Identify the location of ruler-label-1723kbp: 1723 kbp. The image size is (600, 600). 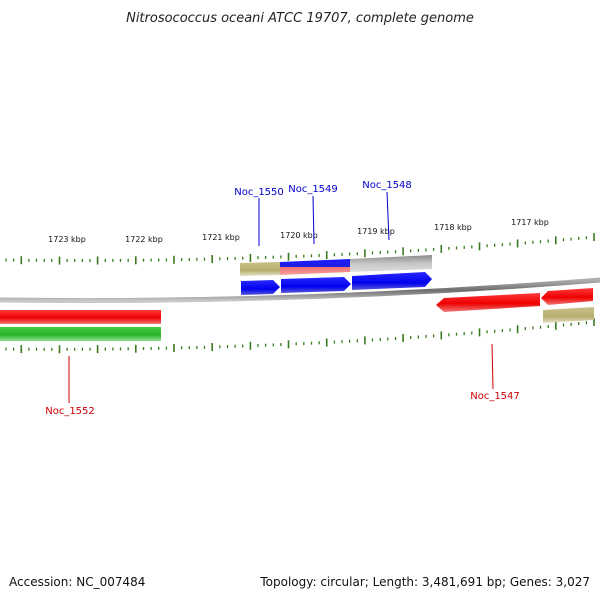
(67, 239).